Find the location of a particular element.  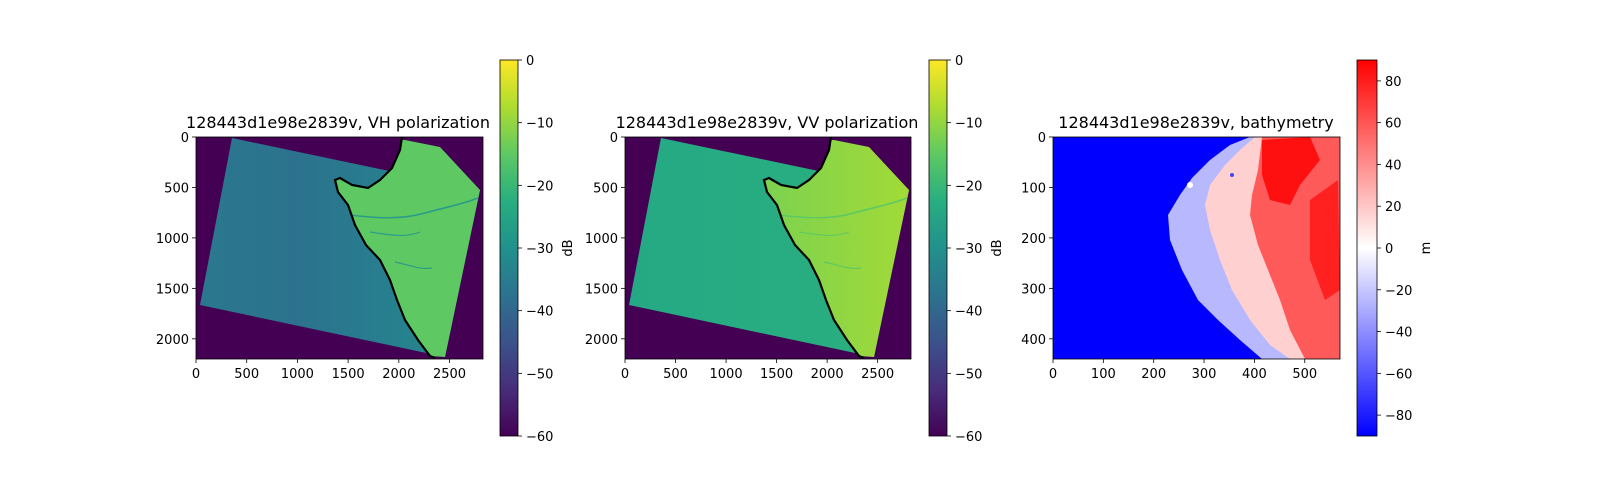

y-tick-label: 400 is located at coordinates (1033, 340).